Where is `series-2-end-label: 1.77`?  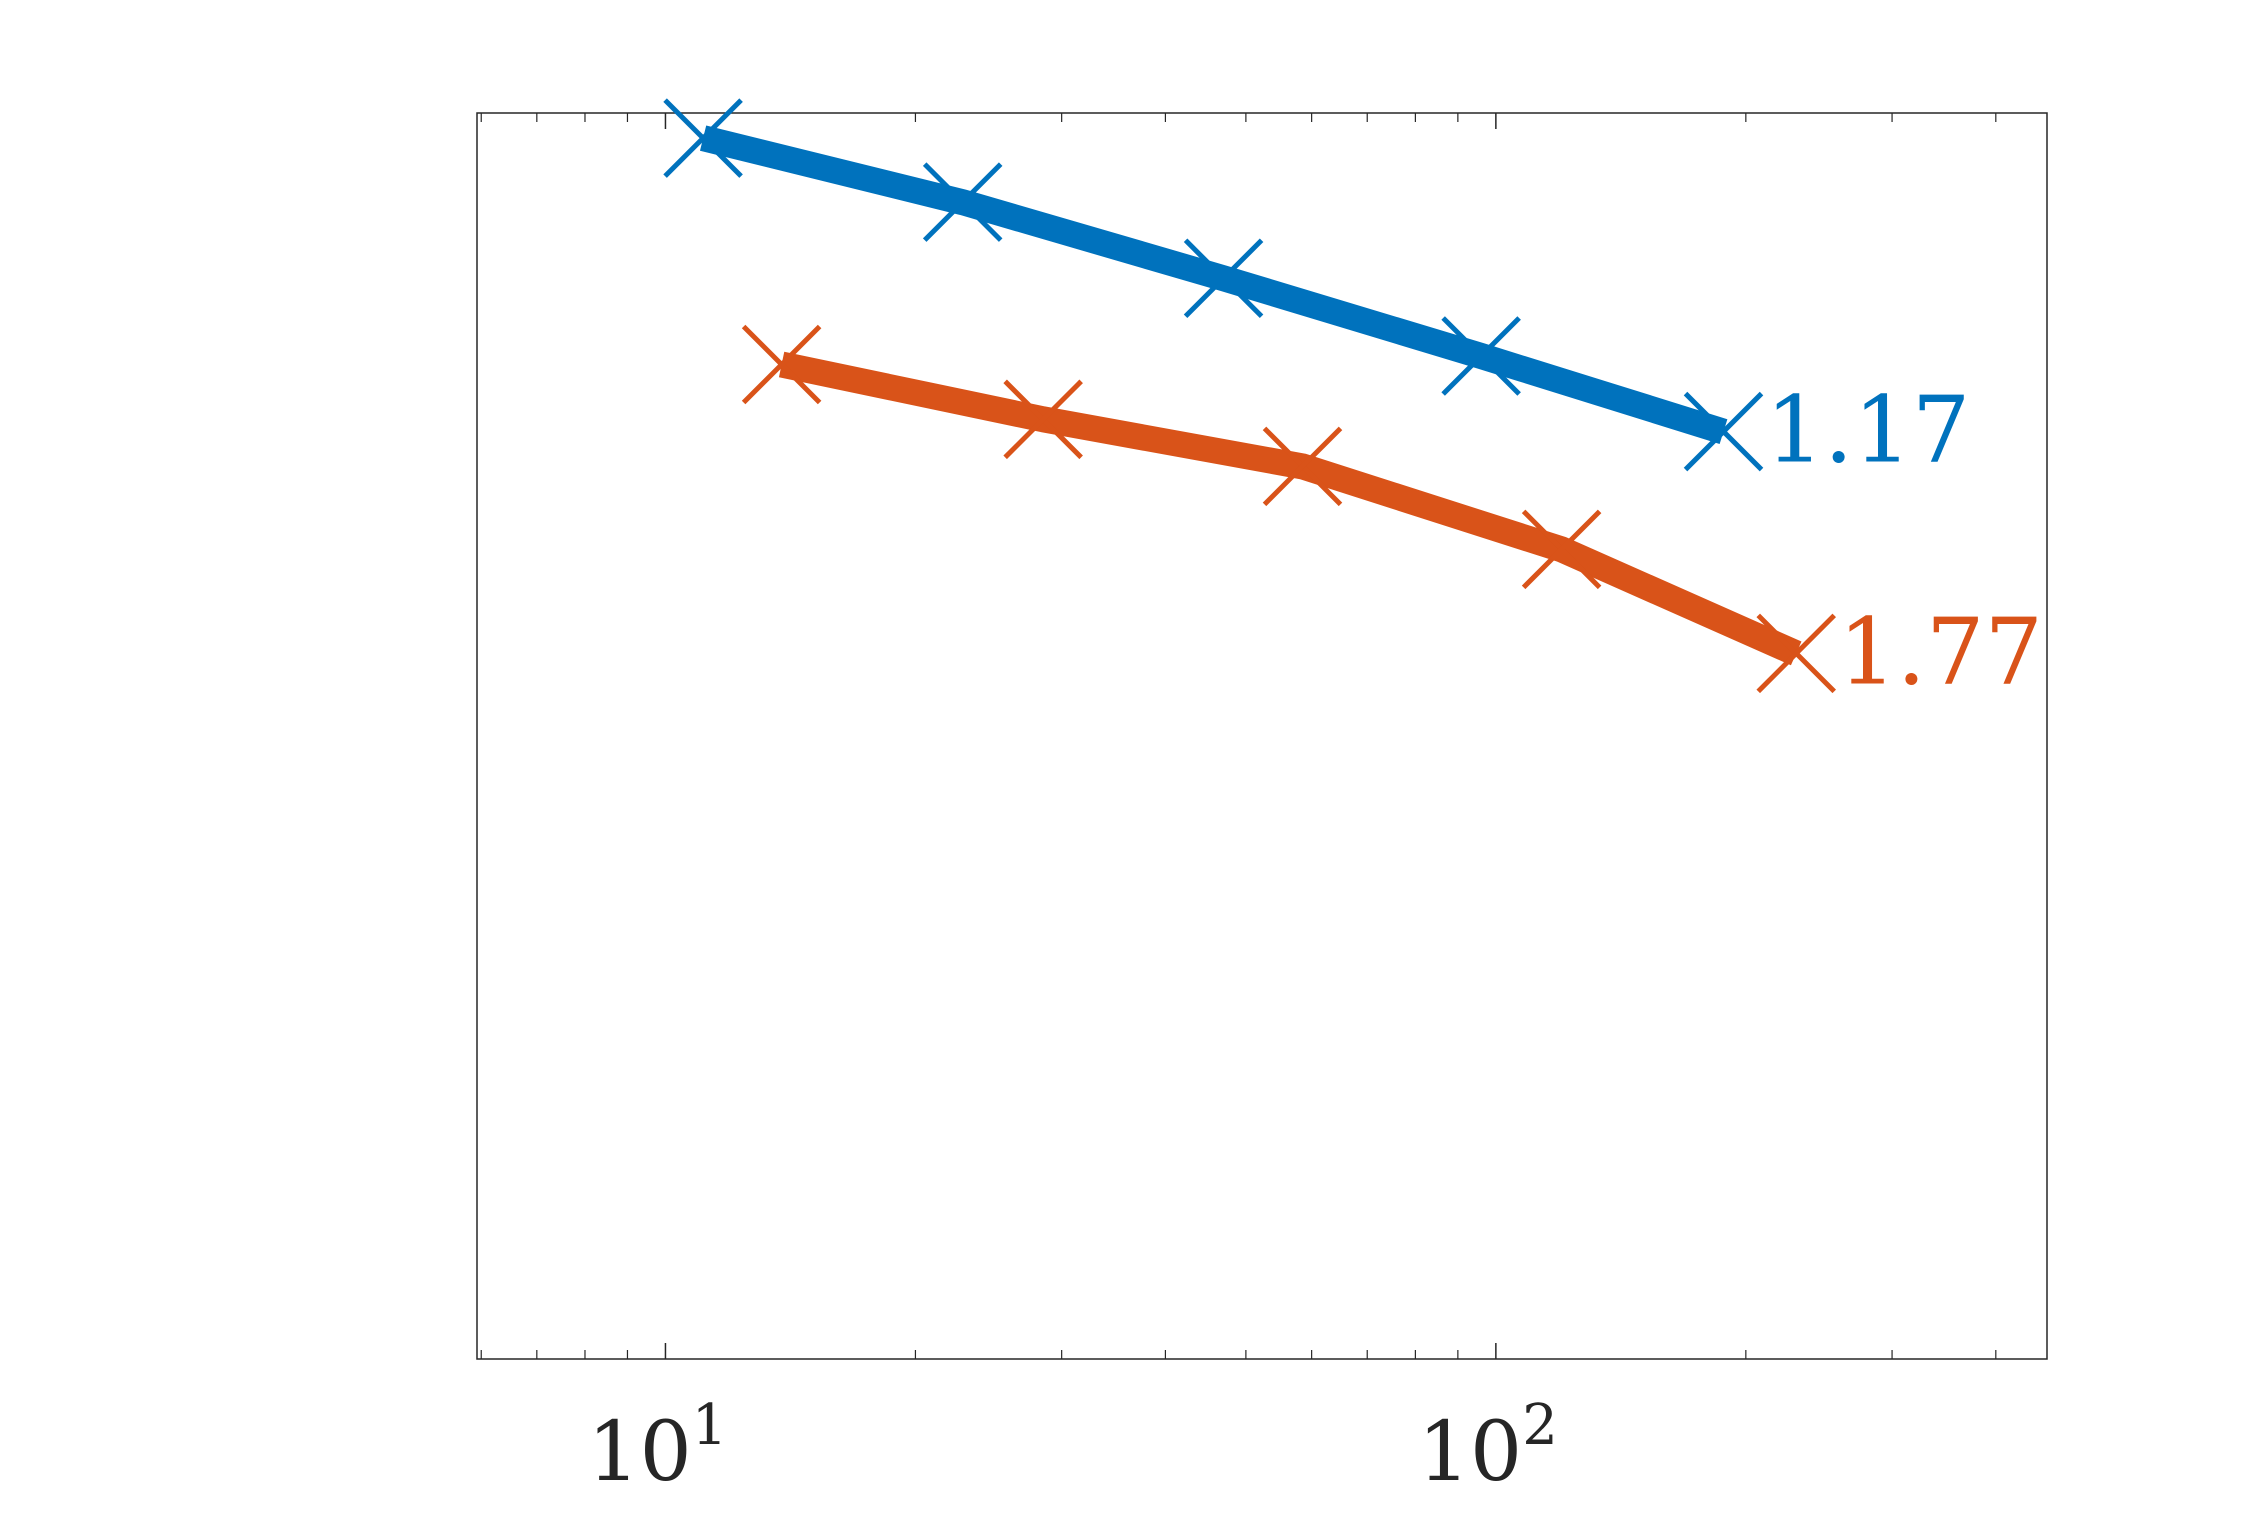 series-2-end-label: 1.77 is located at coordinates (1940, 651).